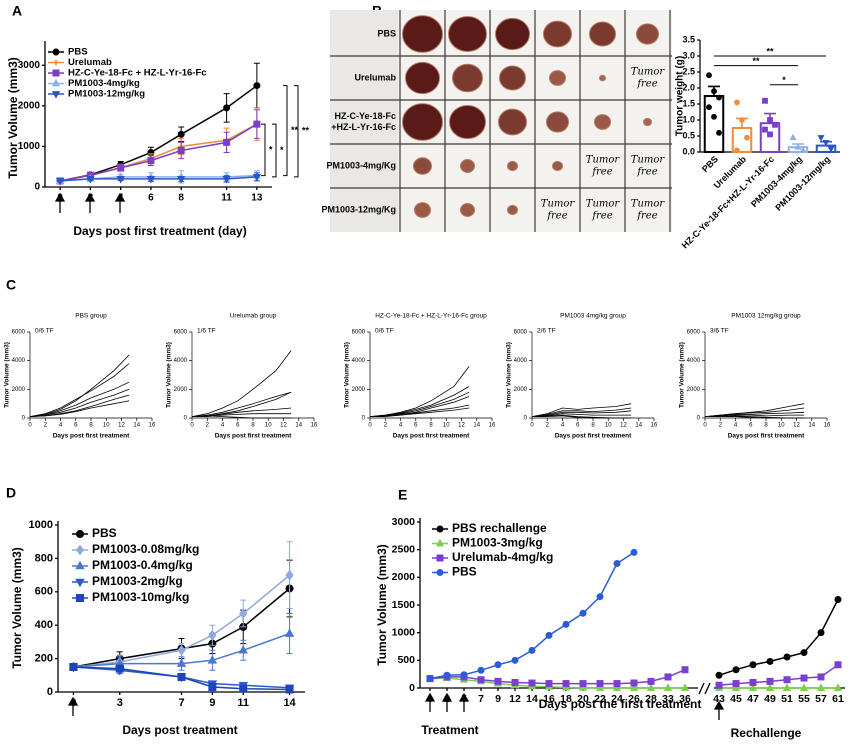 This screenshot has width=850, height=746. Describe the element at coordinates (593, 316) in the screenshot. I see `subplot-title: PM1003 4mg/kg group` at that location.